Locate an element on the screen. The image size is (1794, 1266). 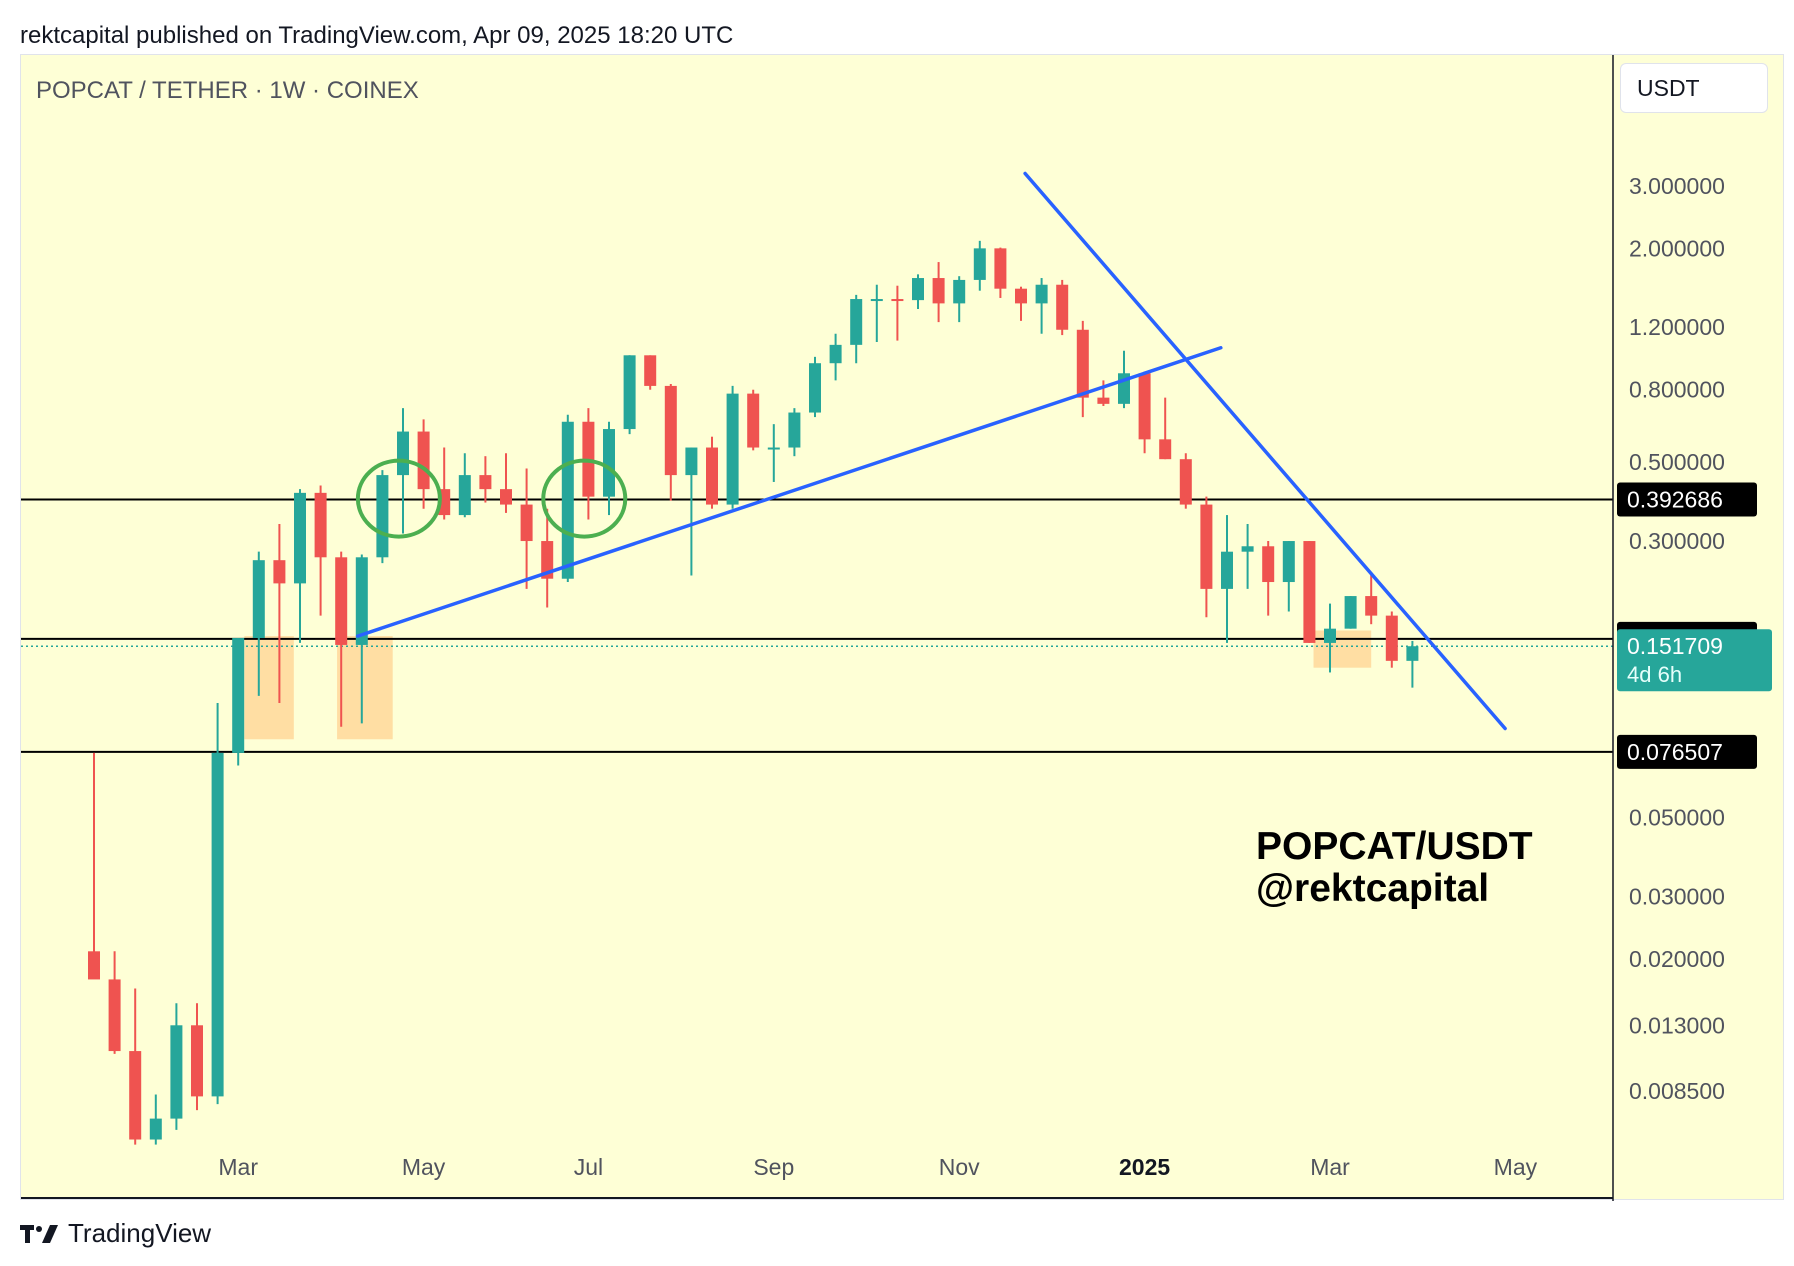
y-tick-label: 0.800000 is located at coordinates (1677, 390).